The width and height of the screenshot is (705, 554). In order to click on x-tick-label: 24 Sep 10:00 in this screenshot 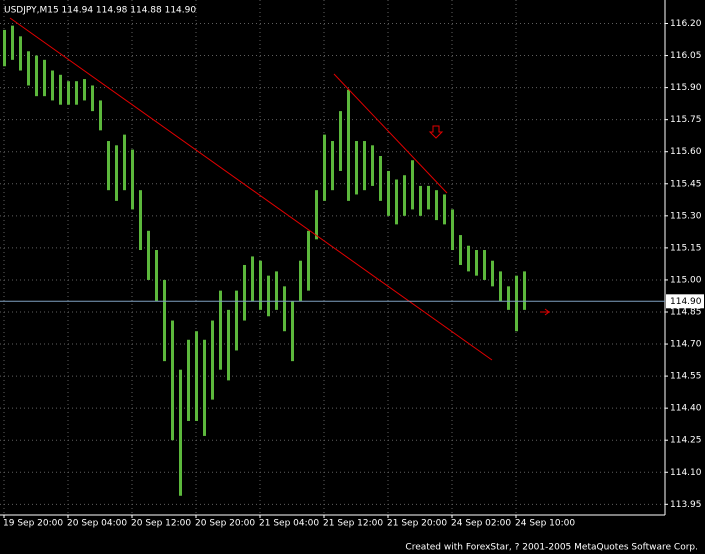, I will do `click(545, 524)`.